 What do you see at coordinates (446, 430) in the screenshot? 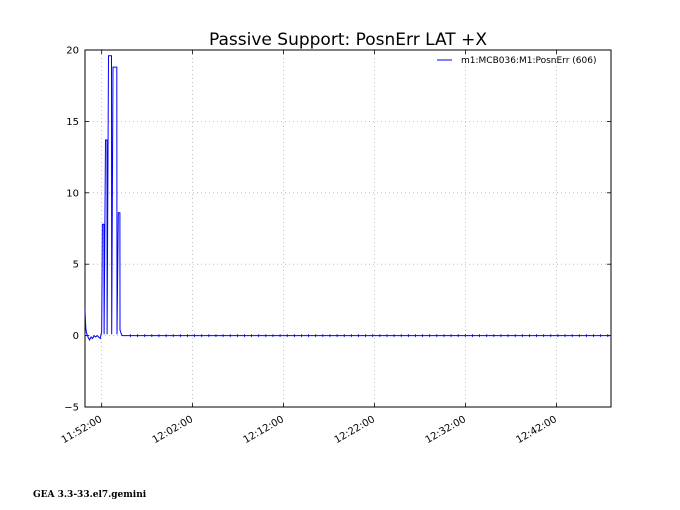
I see `x-tick-label: 12:32:00` at bounding box center [446, 430].